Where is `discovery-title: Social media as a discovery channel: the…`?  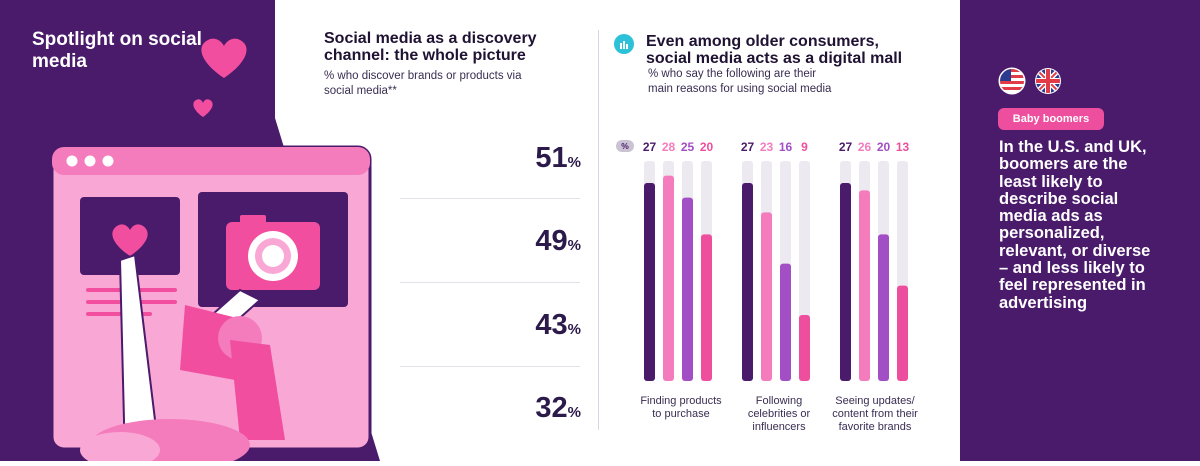 discovery-title: Social media as a discovery channel: the… is located at coordinates (430, 47).